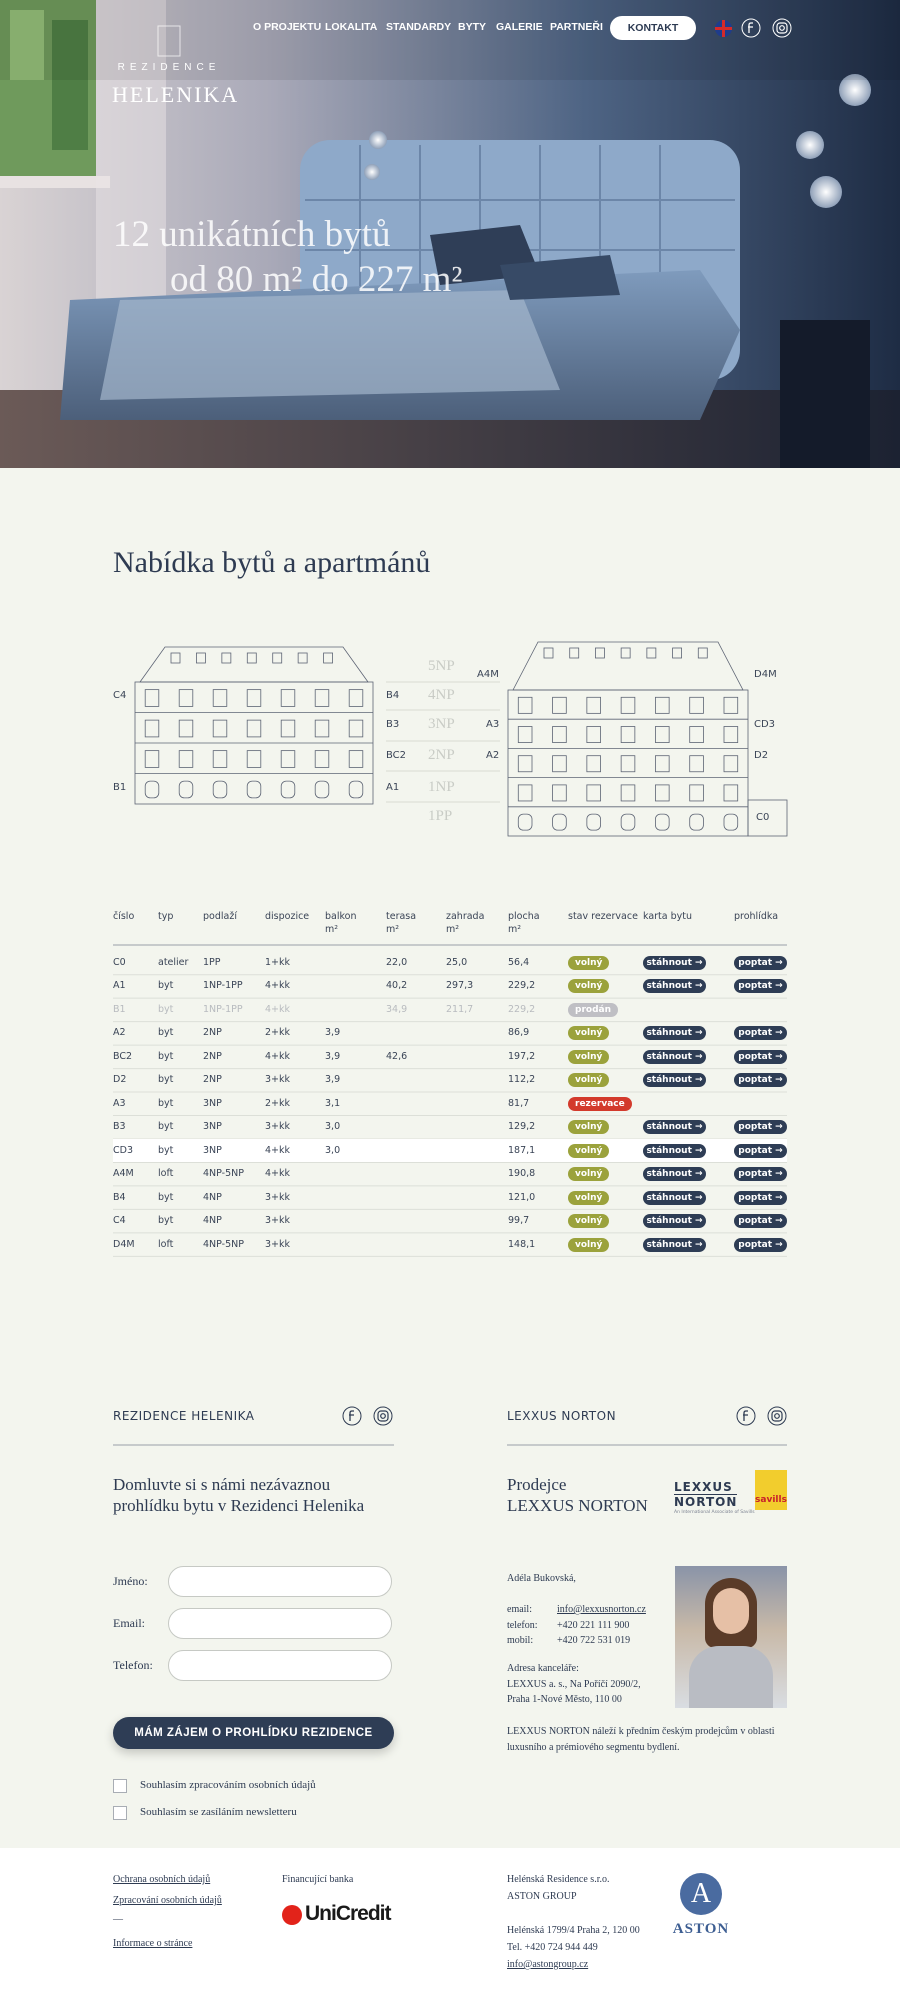 The width and height of the screenshot is (900, 2016). I want to click on footer-link: Zpracování osobních údajů, so click(167, 1900).